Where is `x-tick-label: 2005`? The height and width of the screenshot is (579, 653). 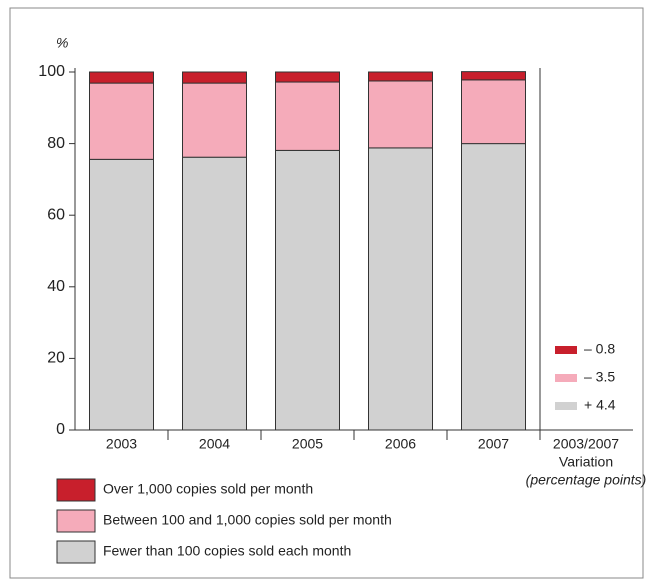 x-tick-label: 2005 is located at coordinates (307, 444).